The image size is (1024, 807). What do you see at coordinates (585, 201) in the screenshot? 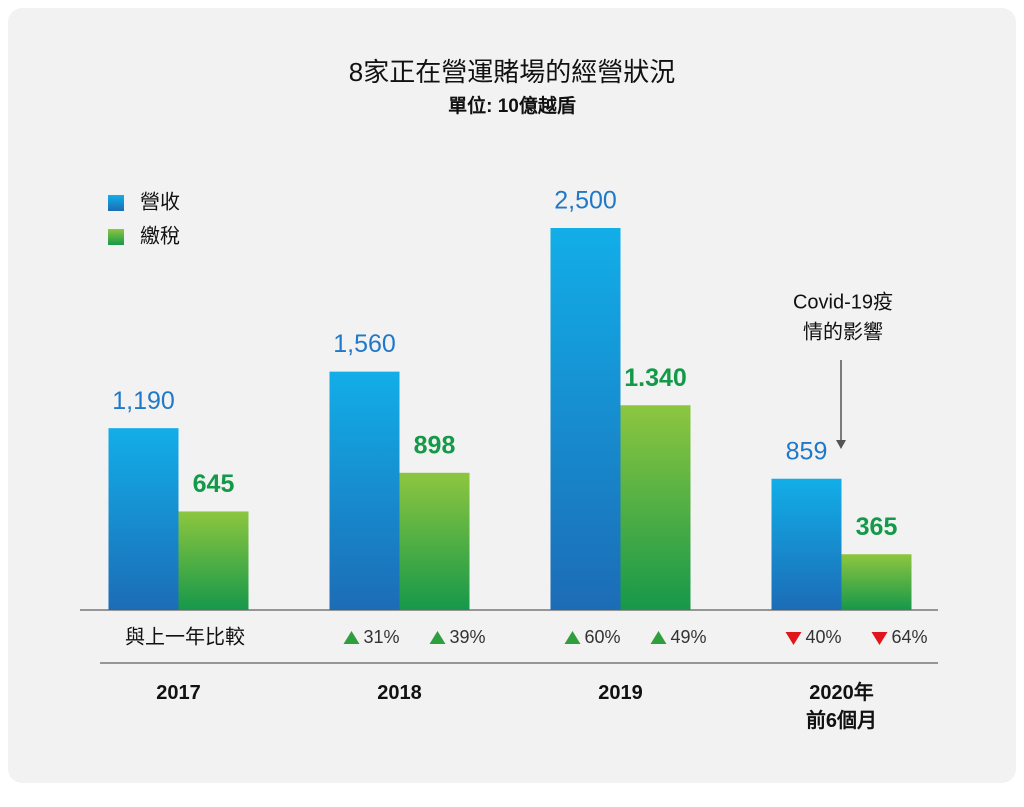
I see `value-label: 2,500` at bounding box center [585, 201].